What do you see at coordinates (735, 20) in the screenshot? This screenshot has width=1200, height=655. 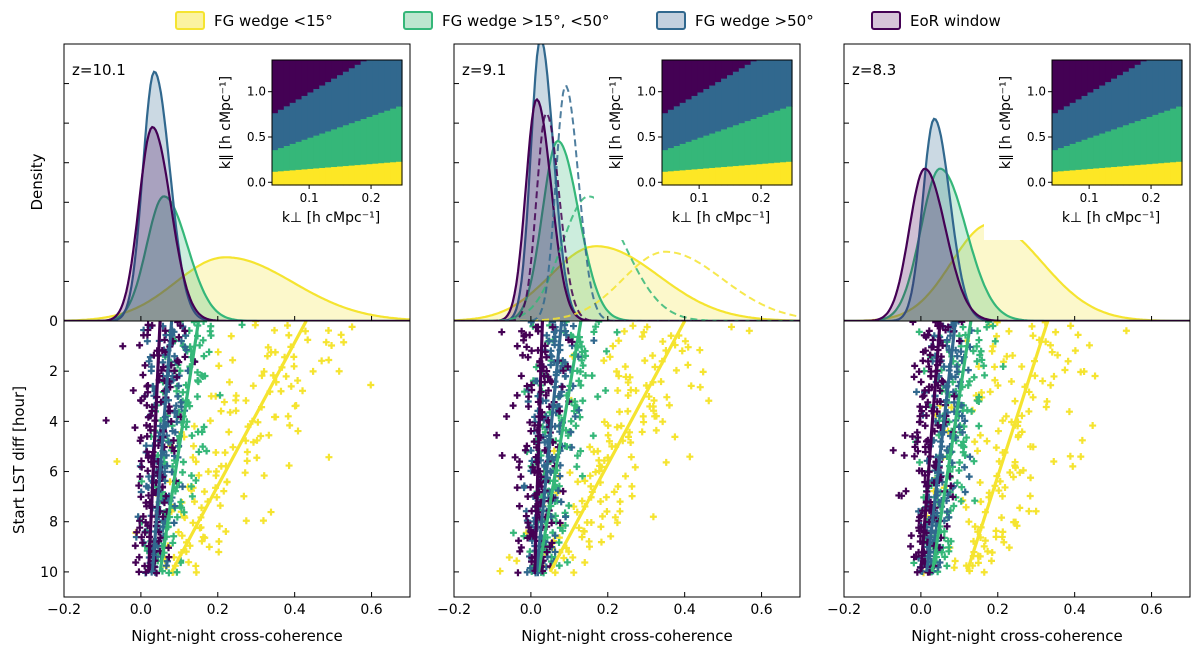 I see `legend-item-fg-gt50: FG wedge >50°` at bounding box center [735, 20].